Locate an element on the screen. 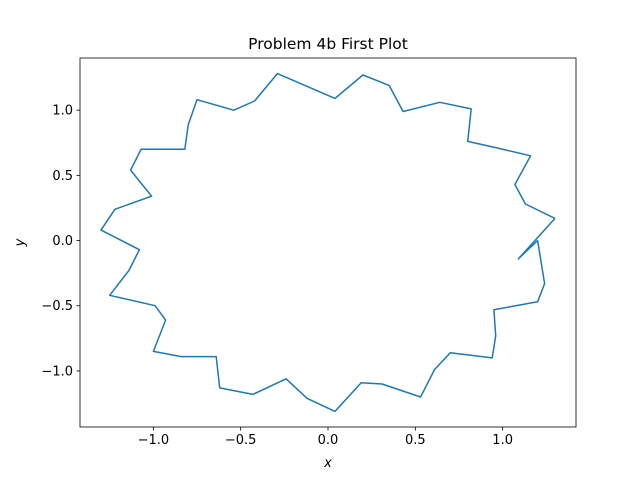 The height and width of the screenshot is (480, 640). y-tick-label: −0.5 is located at coordinates (57, 306).